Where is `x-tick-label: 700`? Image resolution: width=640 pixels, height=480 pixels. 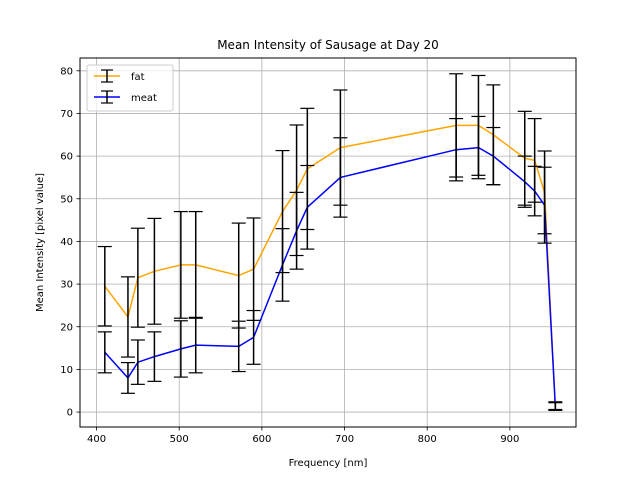 x-tick-label: 700 is located at coordinates (344, 439).